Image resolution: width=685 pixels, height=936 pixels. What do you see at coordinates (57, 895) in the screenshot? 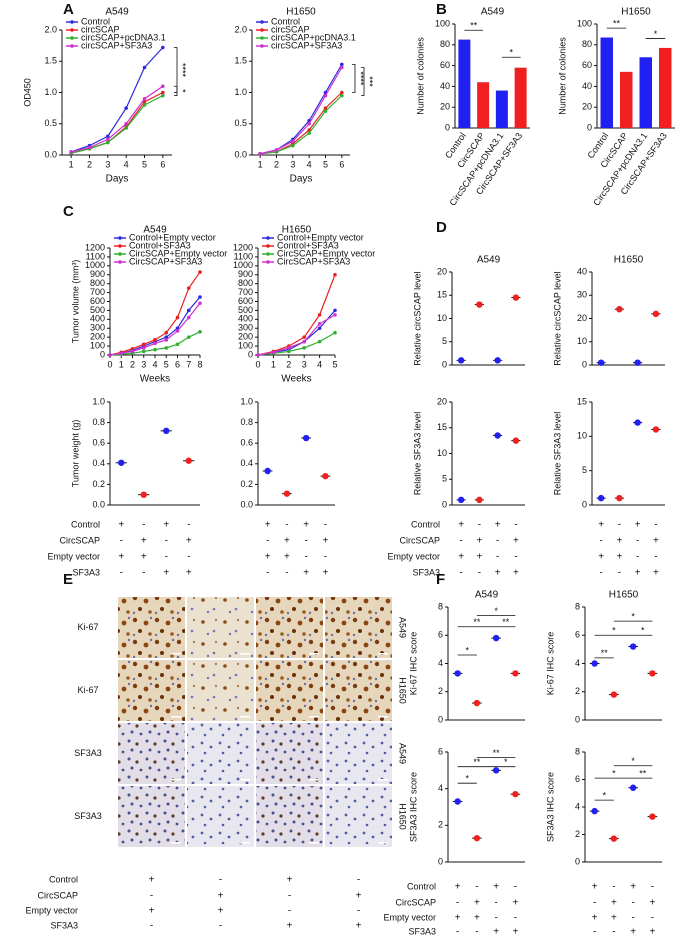
I see `condition-label: CircSCAP` at bounding box center [57, 895].